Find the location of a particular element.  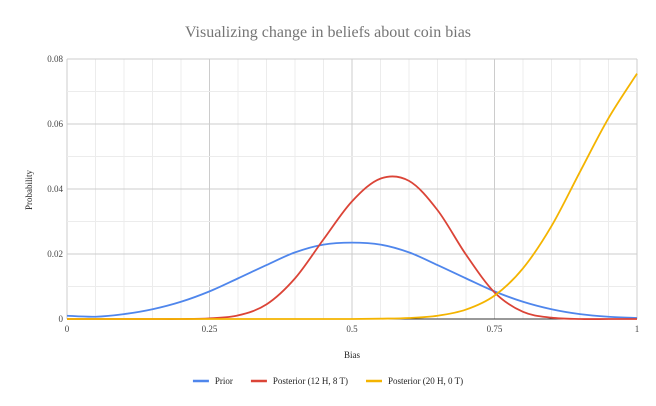

y-tick-labels: 0 0.02 0.04 0.06 0.08 is located at coordinates (55, 189).